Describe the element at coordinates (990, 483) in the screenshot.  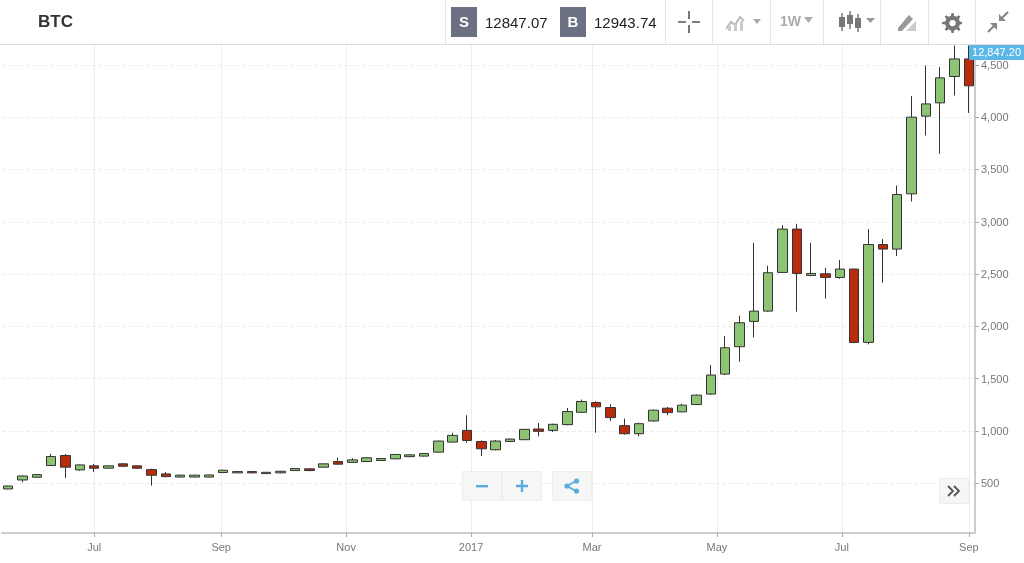
I see `y-tick-label: 500` at that location.